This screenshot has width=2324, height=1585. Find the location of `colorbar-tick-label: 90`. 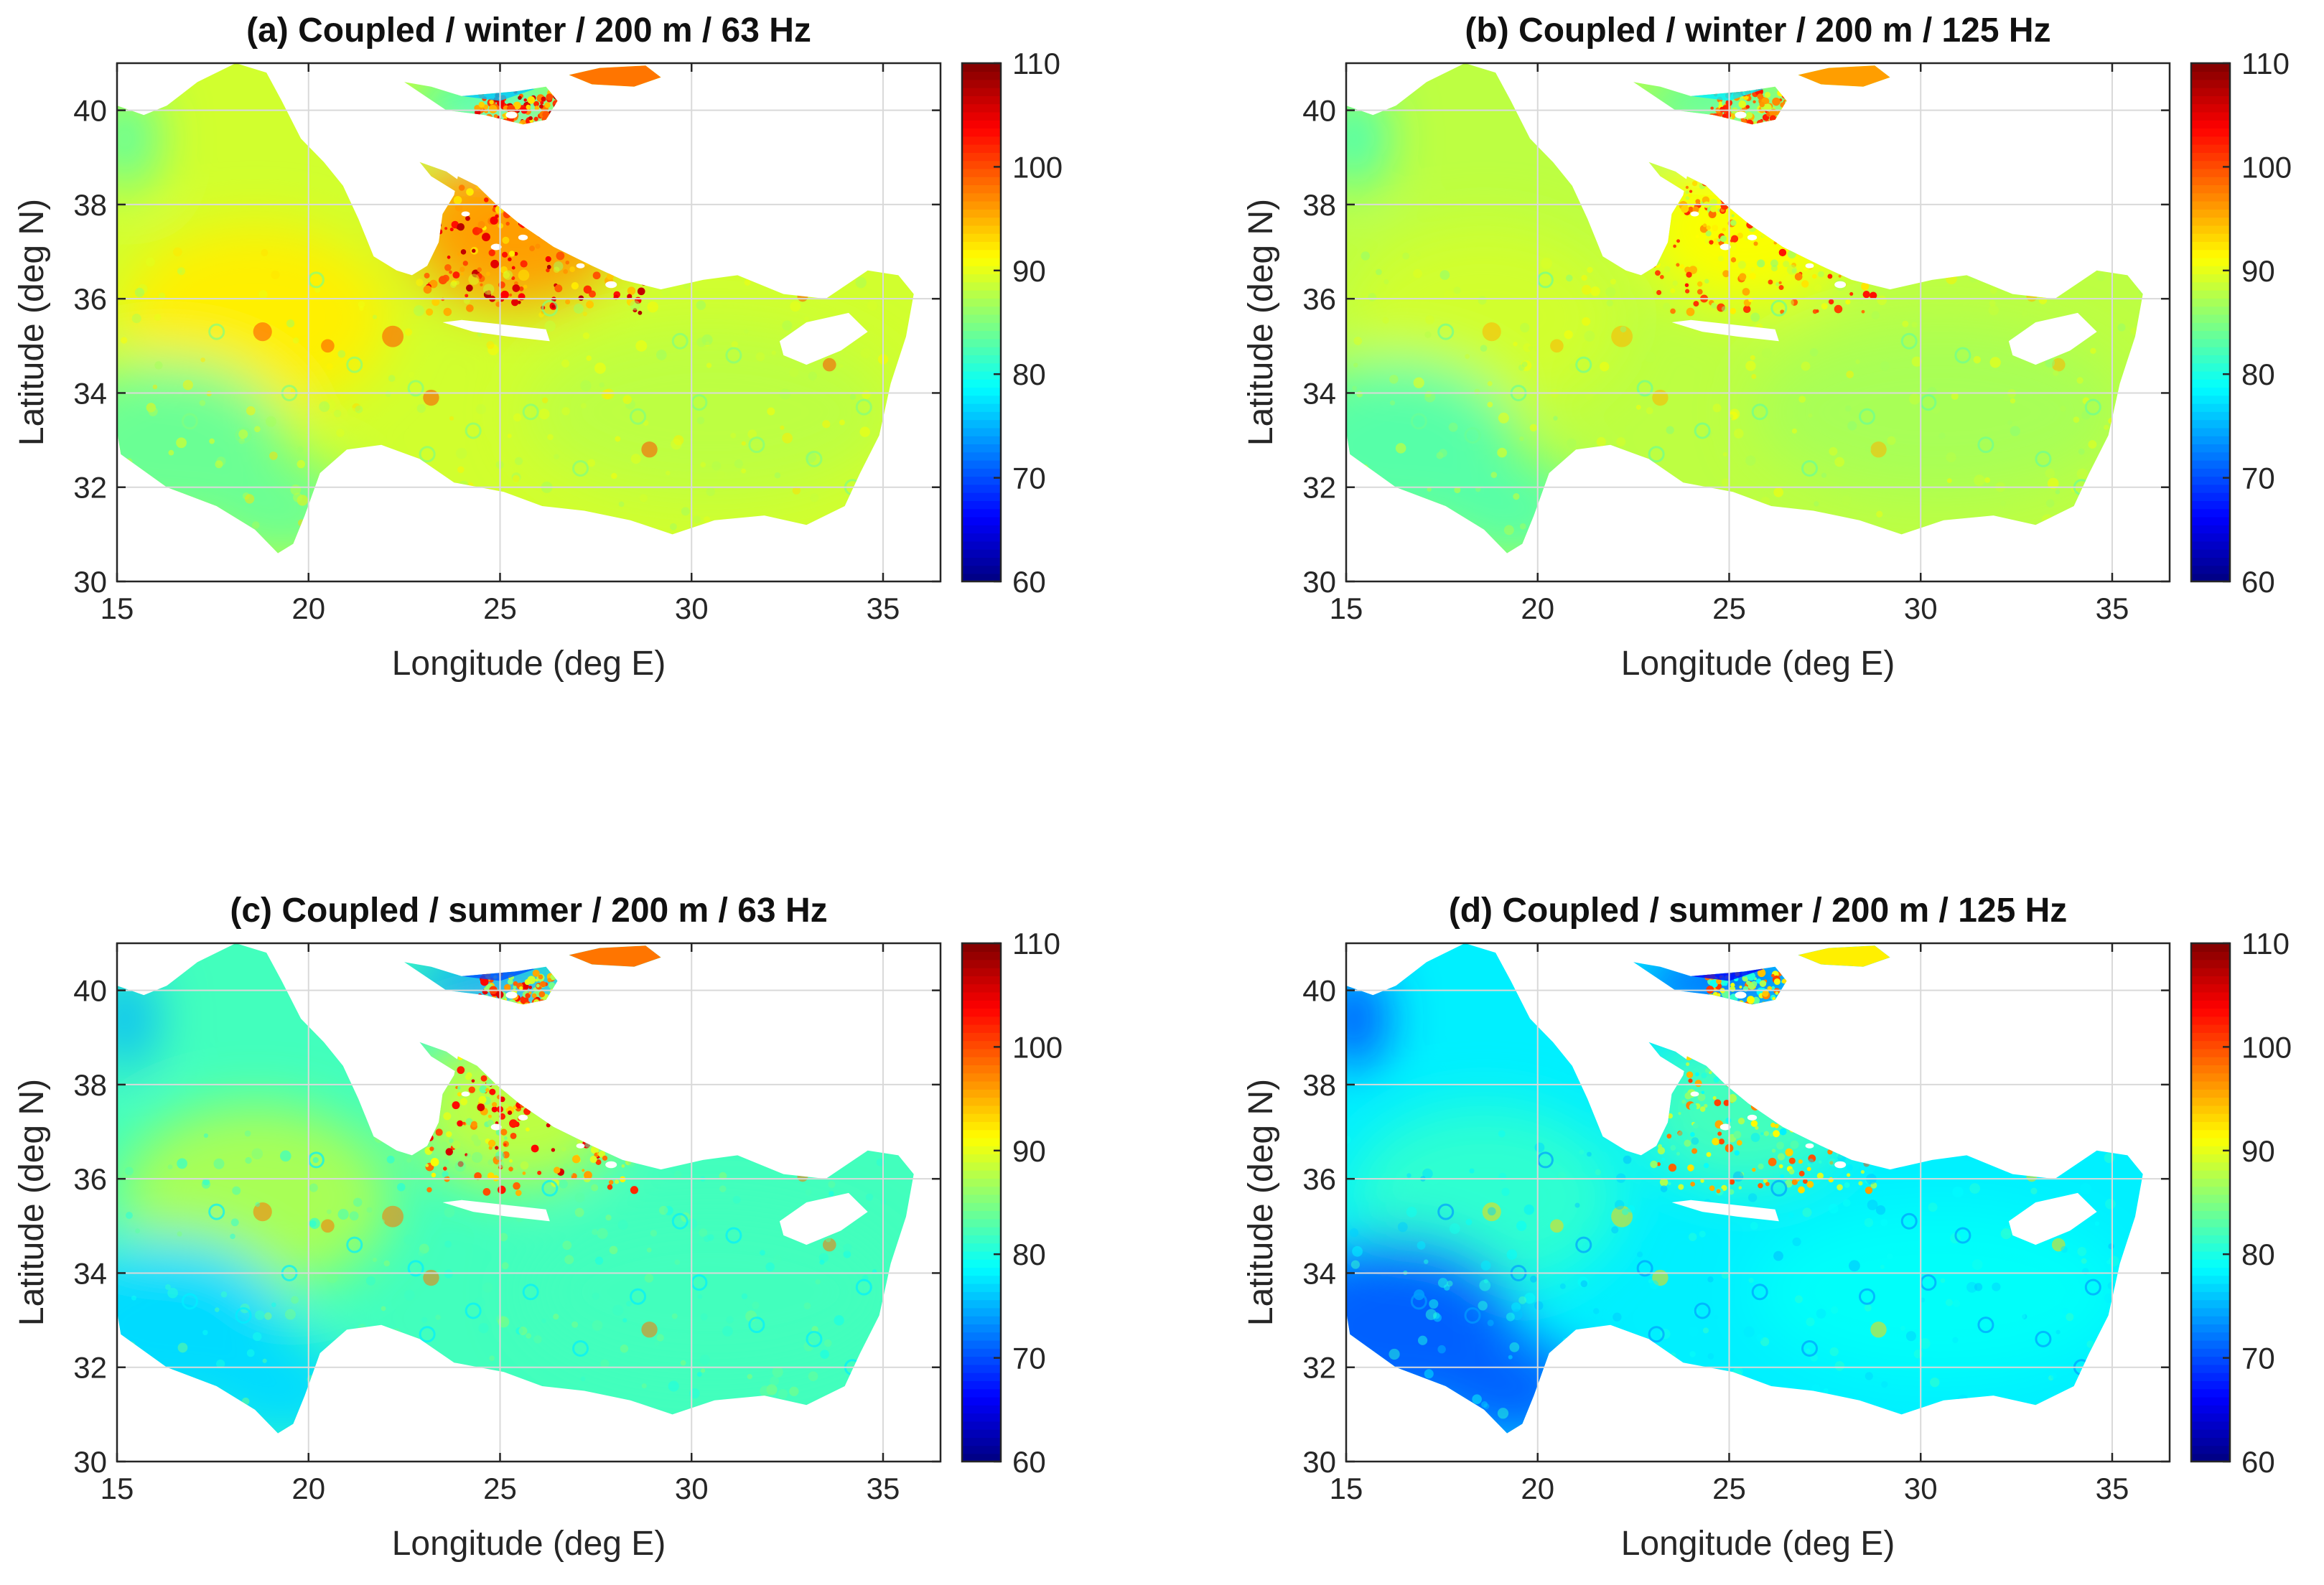

colorbar-tick-label: 90 is located at coordinates (2258, 271).